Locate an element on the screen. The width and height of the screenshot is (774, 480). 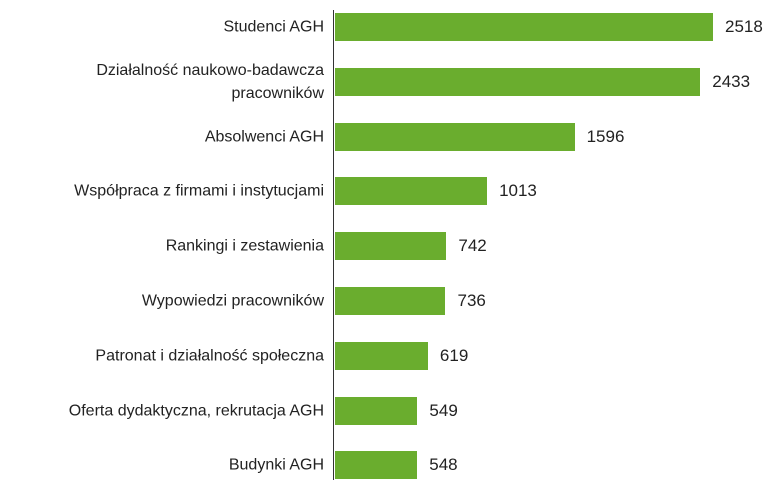
value-label: 2518 is located at coordinates (744, 26).